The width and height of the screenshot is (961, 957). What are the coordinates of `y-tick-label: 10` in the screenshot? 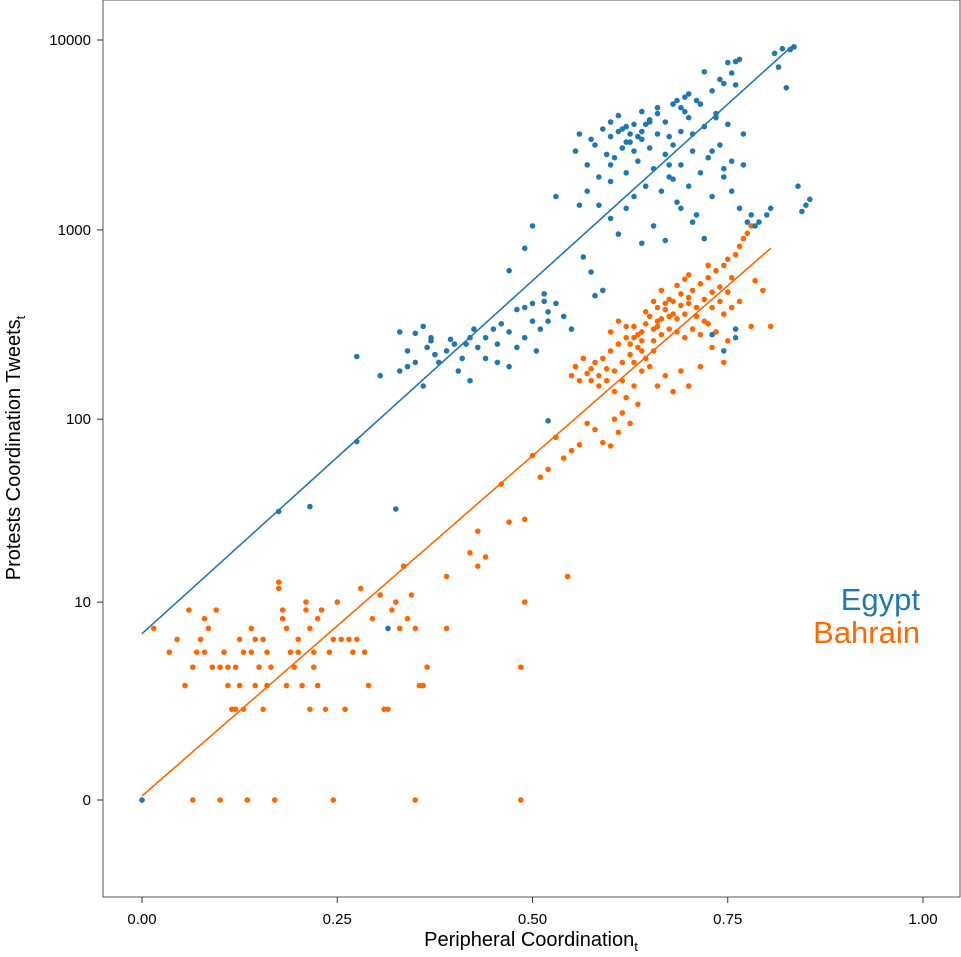 It's located at (82, 602).